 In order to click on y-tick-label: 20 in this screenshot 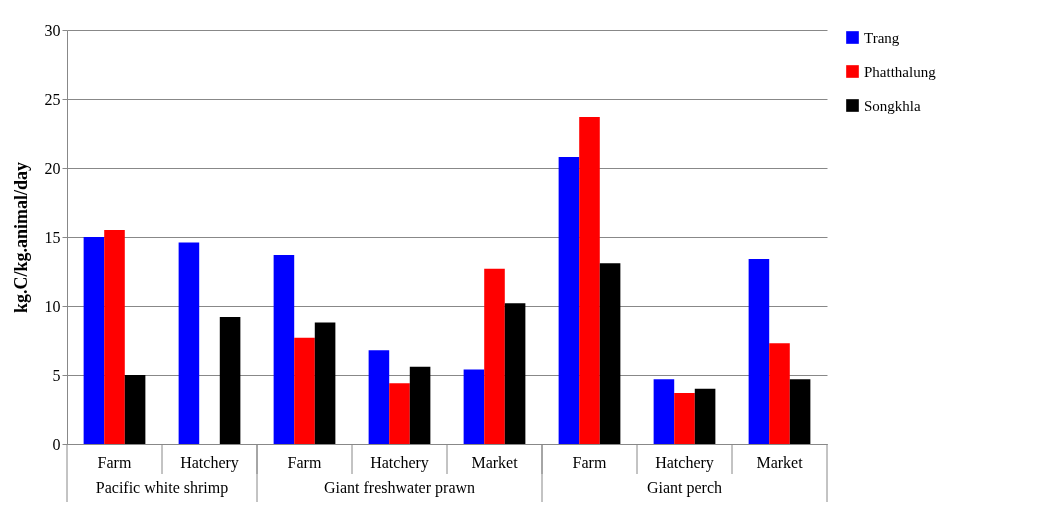, I will do `click(52, 168)`.